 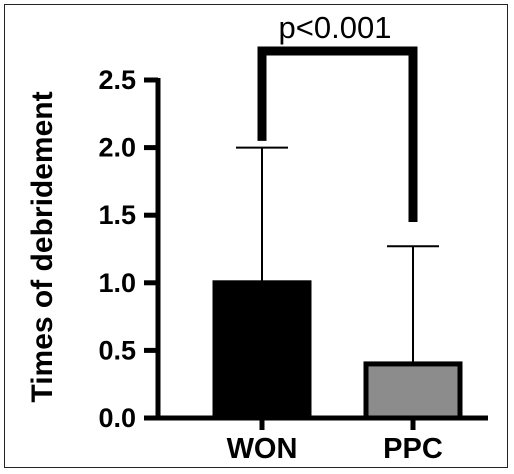 I want to click on y-tick-label: 1.0, so click(x=117, y=283).